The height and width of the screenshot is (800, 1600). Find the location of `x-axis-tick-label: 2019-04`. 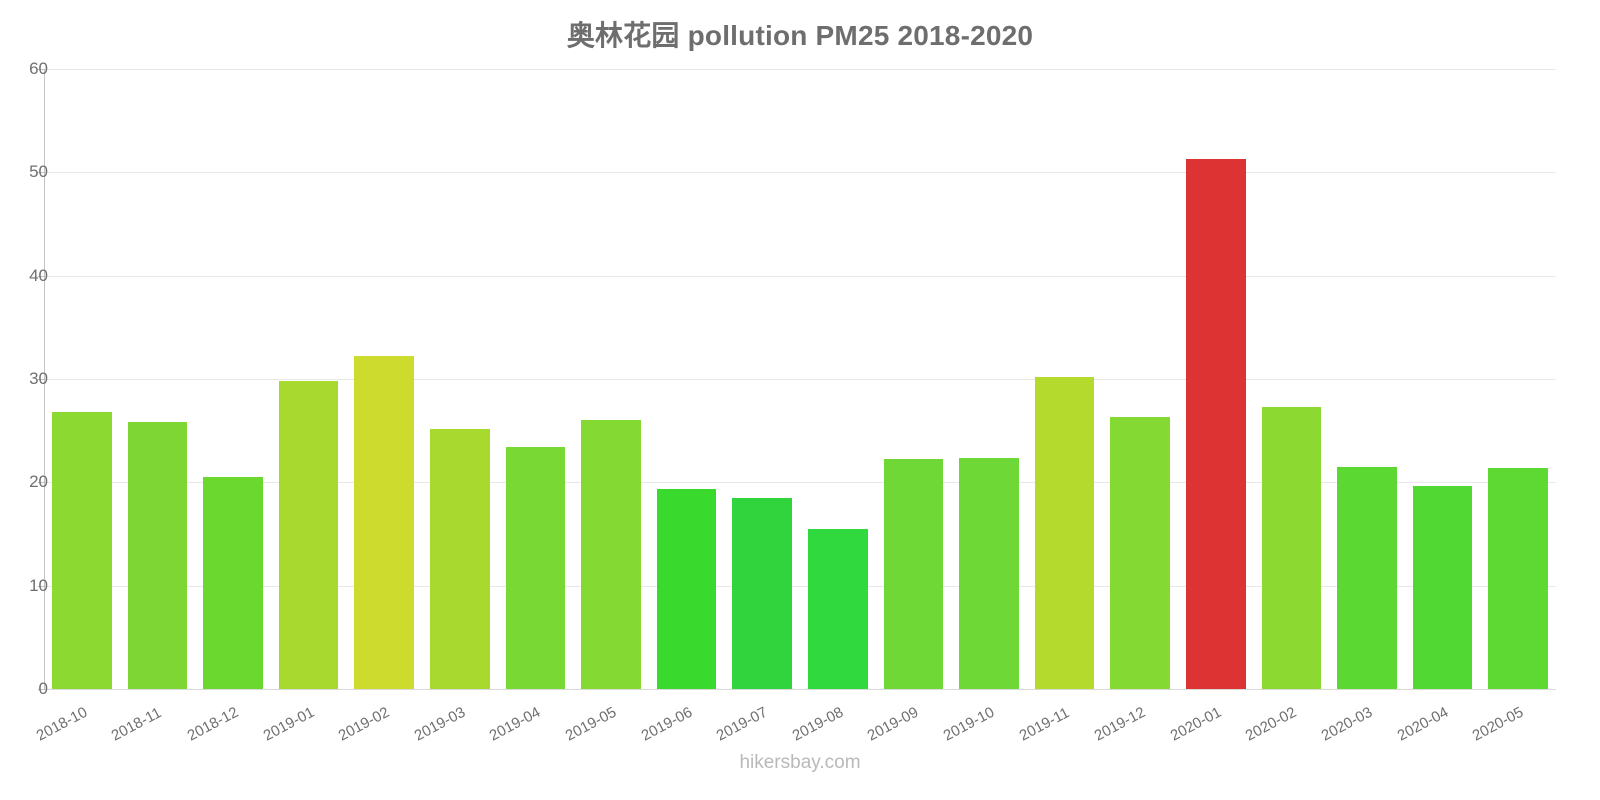

x-axis-tick-label: 2019-04 is located at coordinates (515, 724).